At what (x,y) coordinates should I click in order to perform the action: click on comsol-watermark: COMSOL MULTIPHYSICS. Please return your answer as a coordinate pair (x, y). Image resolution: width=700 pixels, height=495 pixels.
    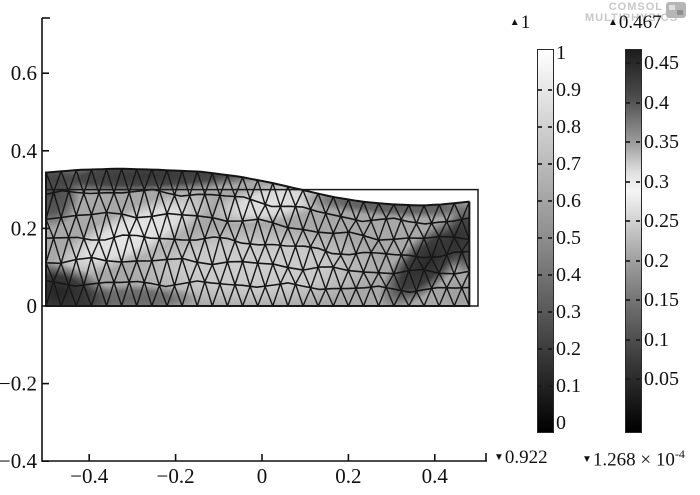
    Looking at the image, I should click on (632, 12).